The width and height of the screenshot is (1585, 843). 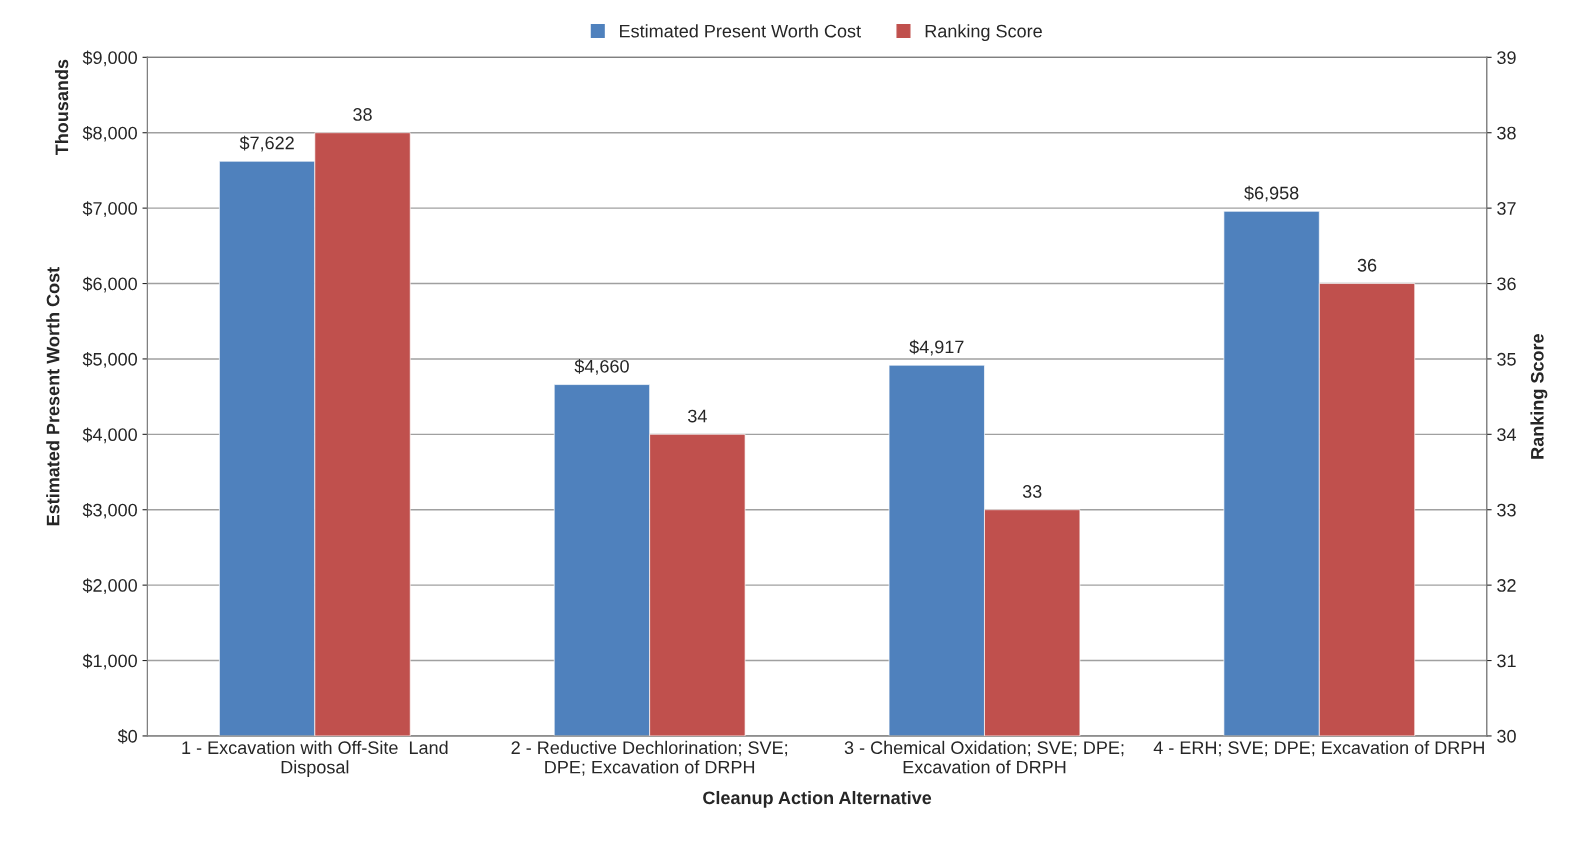 What do you see at coordinates (740, 31) in the screenshot?
I see `legend-label: Estimated Present Worth Cost` at bounding box center [740, 31].